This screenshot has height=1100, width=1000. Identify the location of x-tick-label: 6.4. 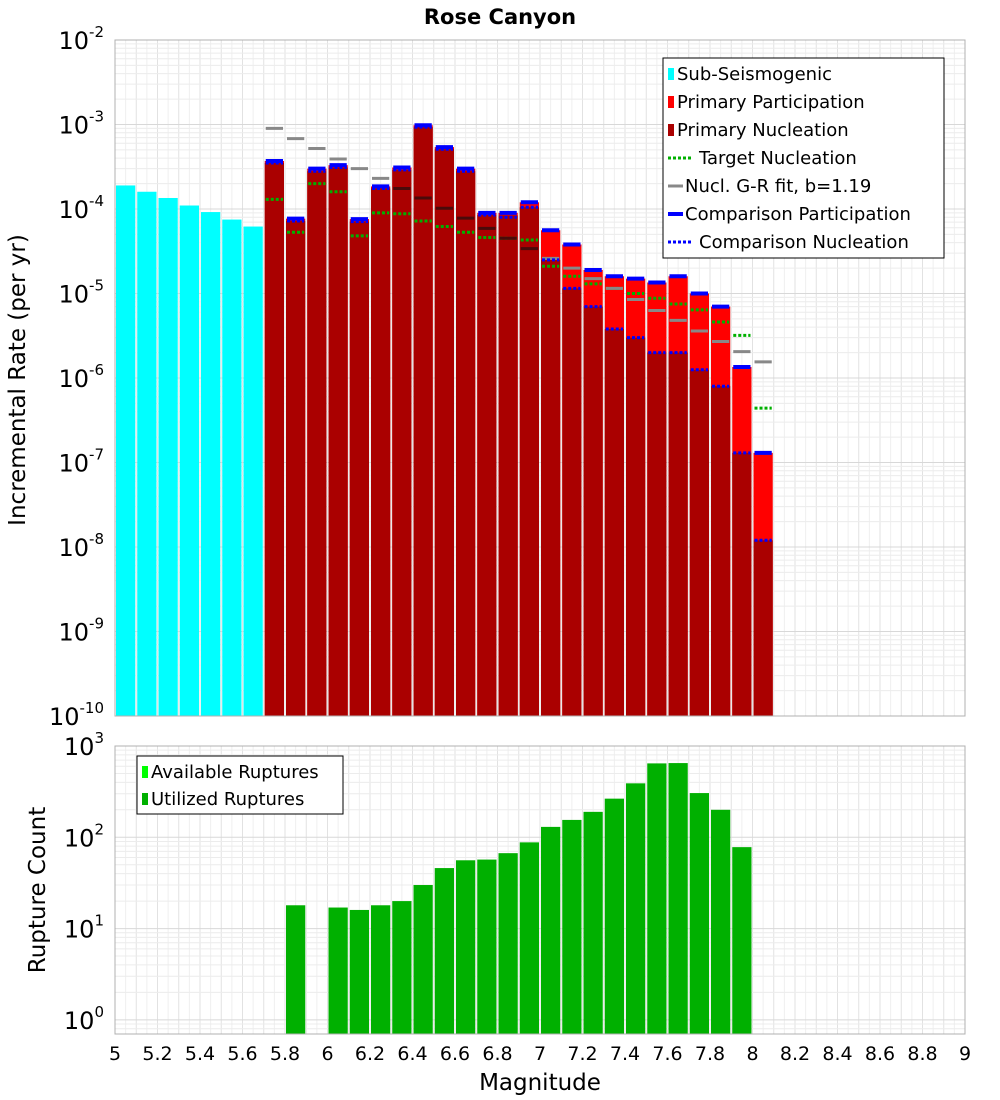
(412, 1054).